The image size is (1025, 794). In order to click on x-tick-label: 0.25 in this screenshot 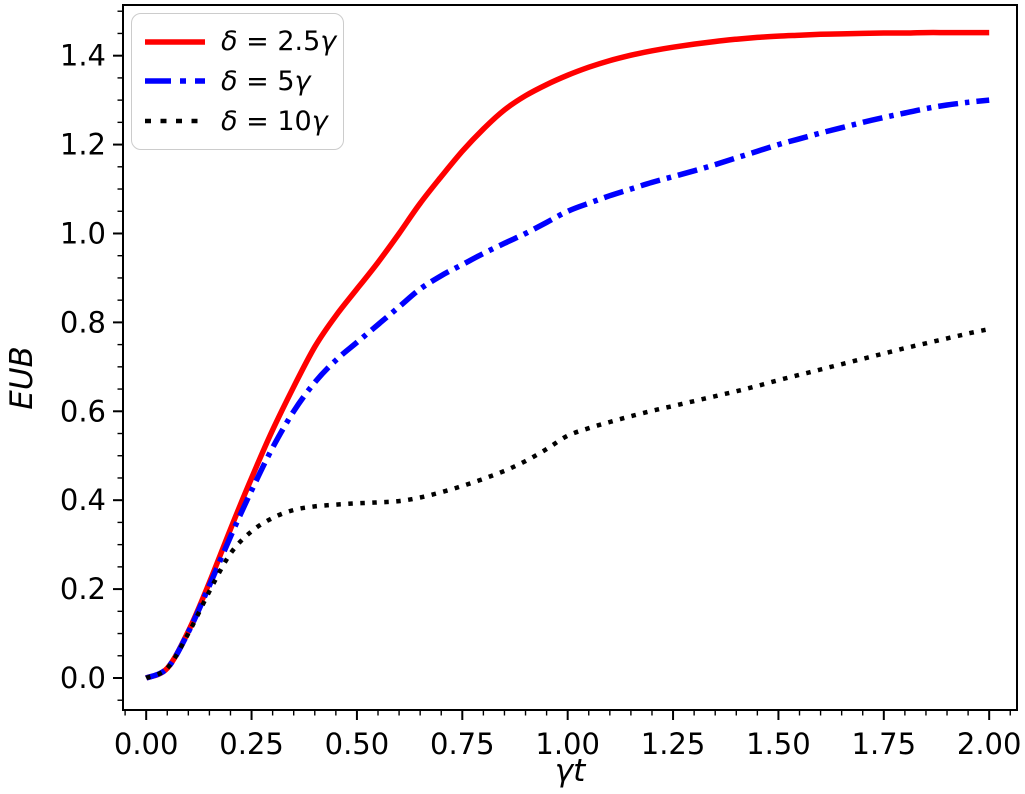, I will do `click(251, 744)`.